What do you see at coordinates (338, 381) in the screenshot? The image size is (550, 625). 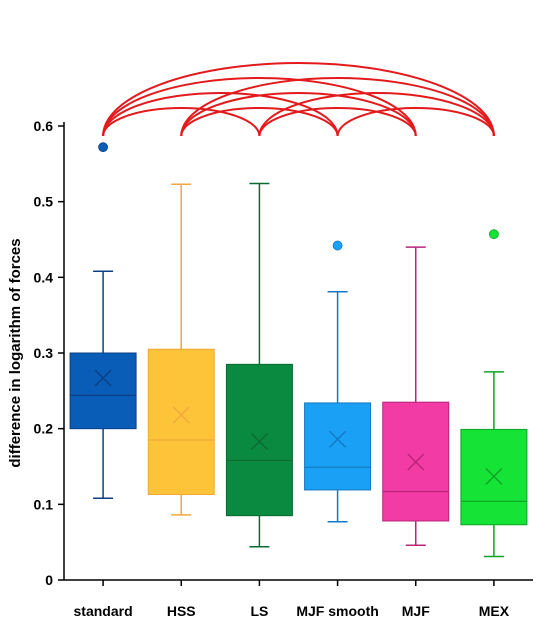 I see `box-mjf-smooth` at bounding box center [338, 381].